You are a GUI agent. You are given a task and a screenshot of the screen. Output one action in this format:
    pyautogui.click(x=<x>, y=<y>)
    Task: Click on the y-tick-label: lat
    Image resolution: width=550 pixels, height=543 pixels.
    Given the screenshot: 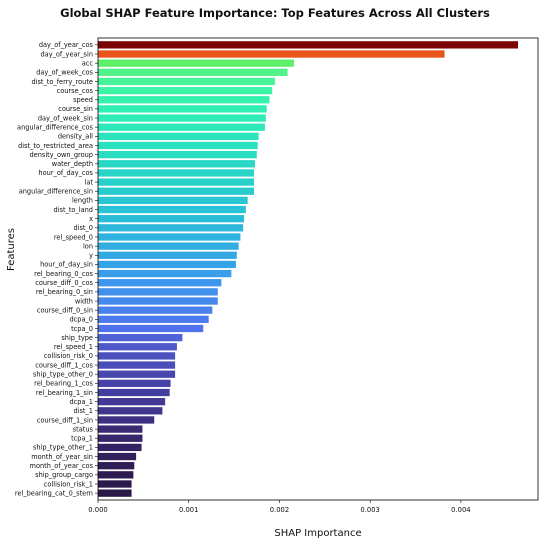 What is the action you would take?
    pyautogui.click(x=89, y=182)
    